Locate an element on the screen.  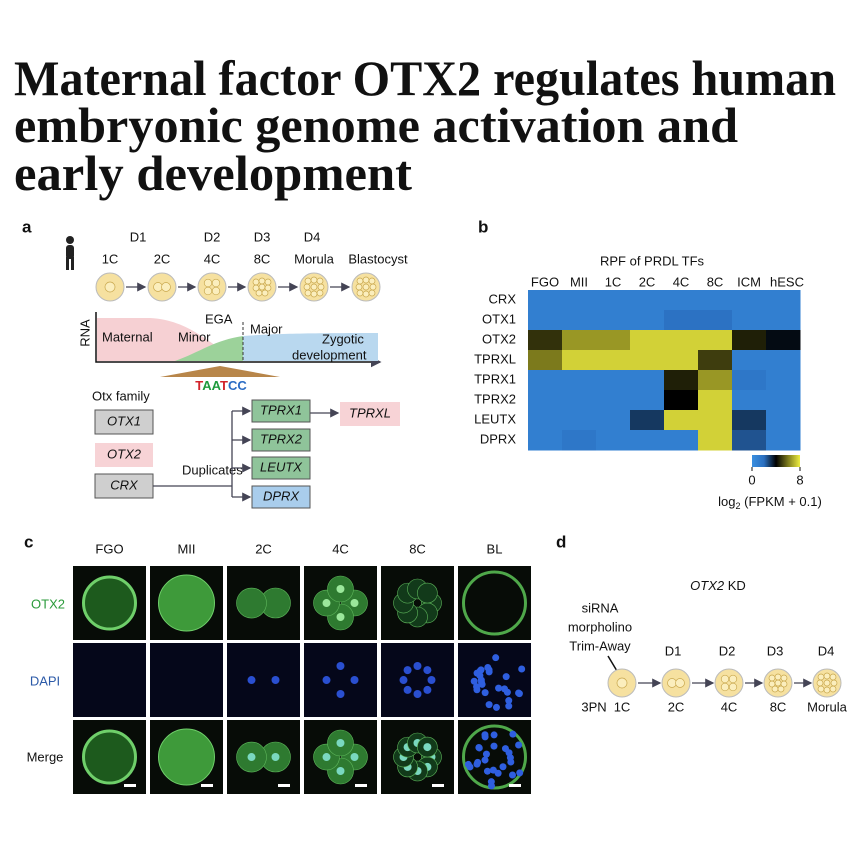
row-label: OTX1 is located at coordinates (499, 318).